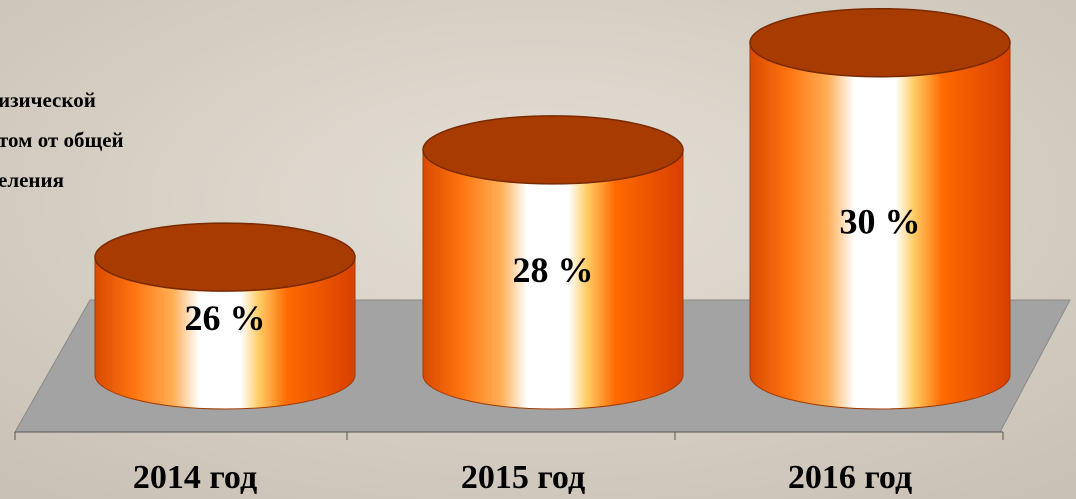  Describe the element at coordinates (48, 100) in the screenshot. I see `chart-title: изической` at that location.